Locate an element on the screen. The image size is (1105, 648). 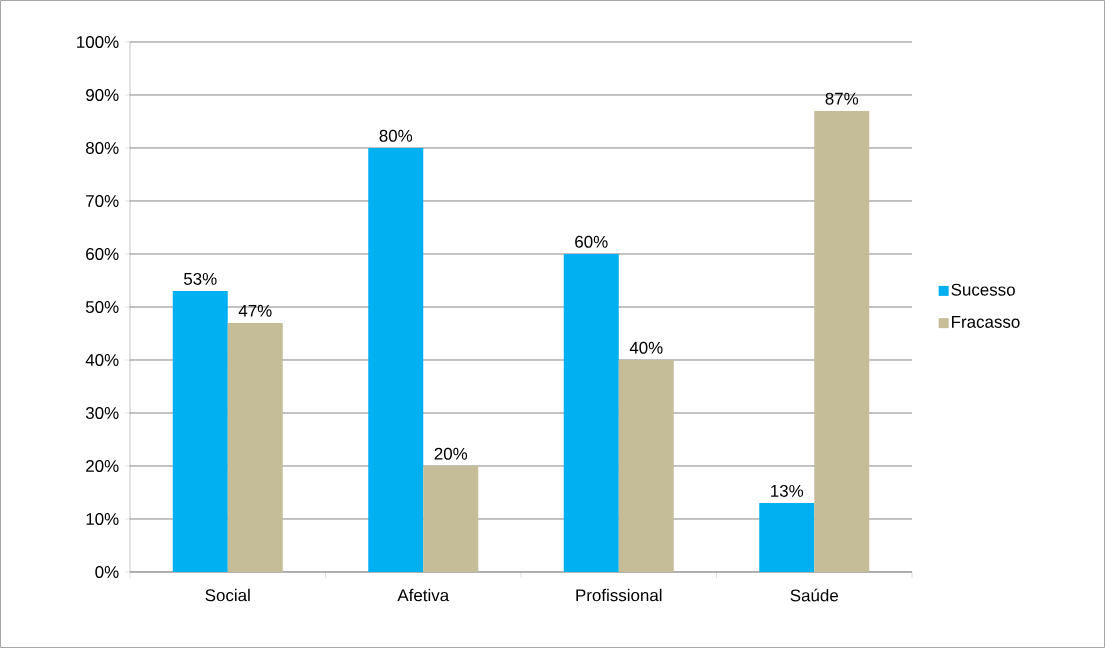
data-label: 47% is located at coordinates (255, 310).